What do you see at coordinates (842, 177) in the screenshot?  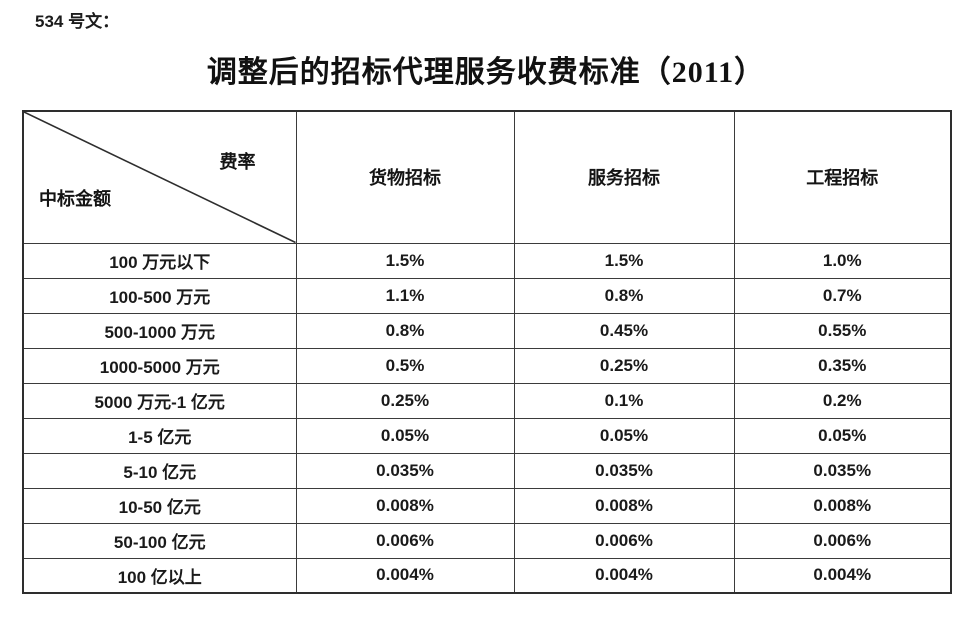 I see `column-header-engineering-bidding: 工程招标` at bounding box center [842, 177].